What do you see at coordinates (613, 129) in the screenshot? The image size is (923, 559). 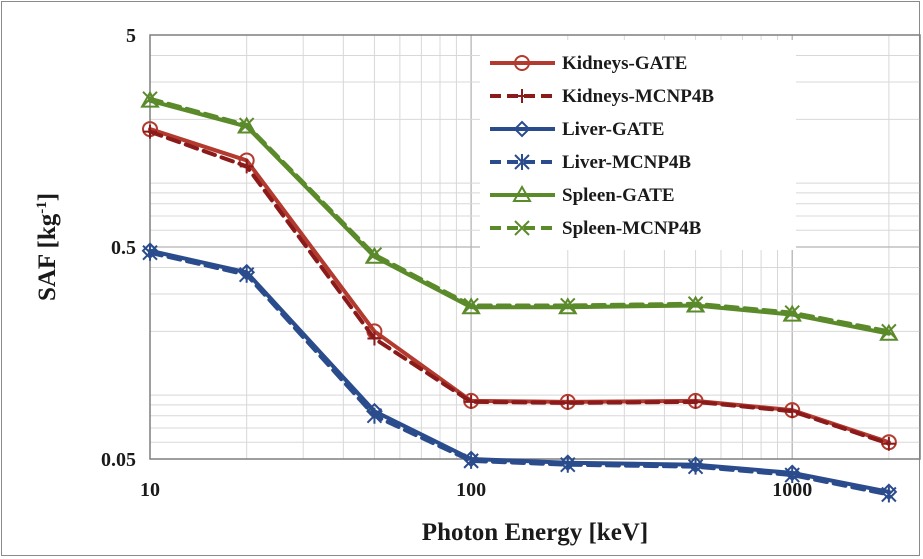 I see `legend-label: Liver-GATE` at bounding box center [613, 129].